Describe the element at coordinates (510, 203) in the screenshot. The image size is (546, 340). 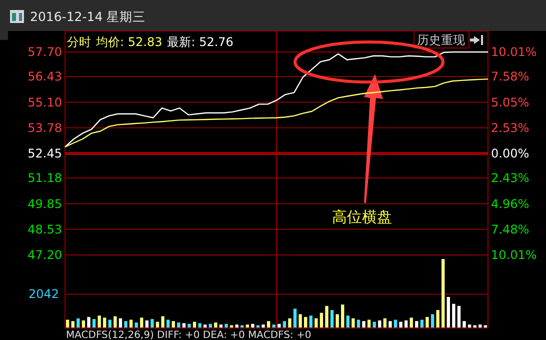
I see `y2-tick-label: 4.96%` at that location.